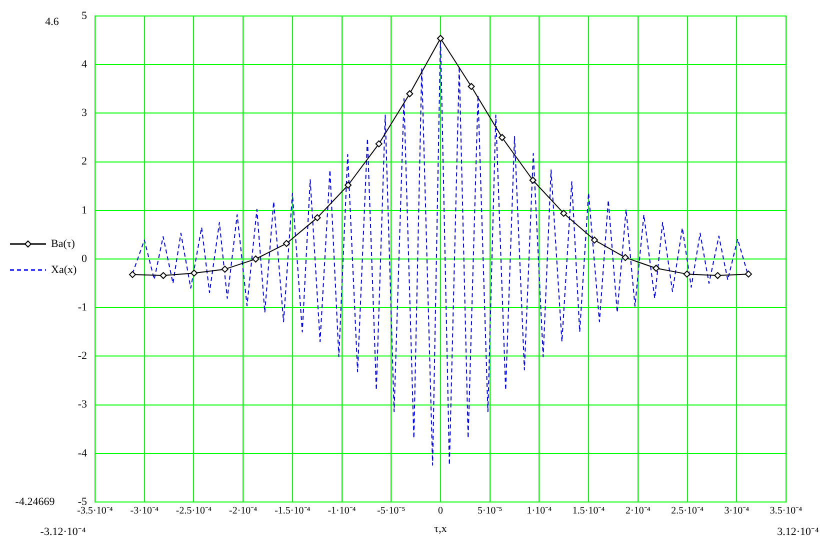 This screenshot has height=541, width=833. Describe the element at coordinates (63, 532) in the screenshot. I see `text: -3.12·10⁻⁴` at that location.